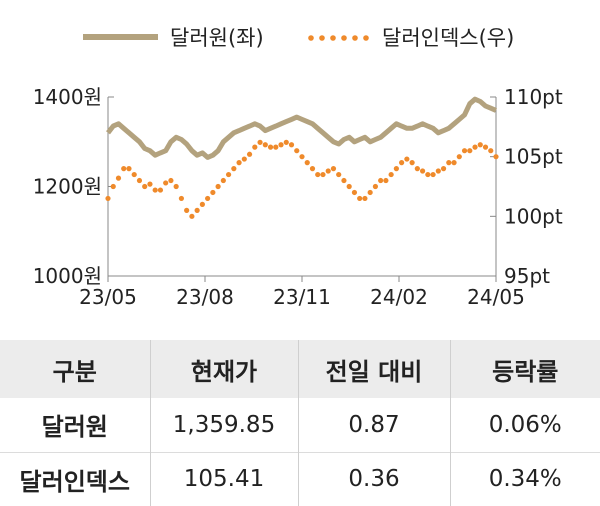 This screenshot has height=506, width=600. I want to click on x-tick-label: 24/05, so click(496, 297).